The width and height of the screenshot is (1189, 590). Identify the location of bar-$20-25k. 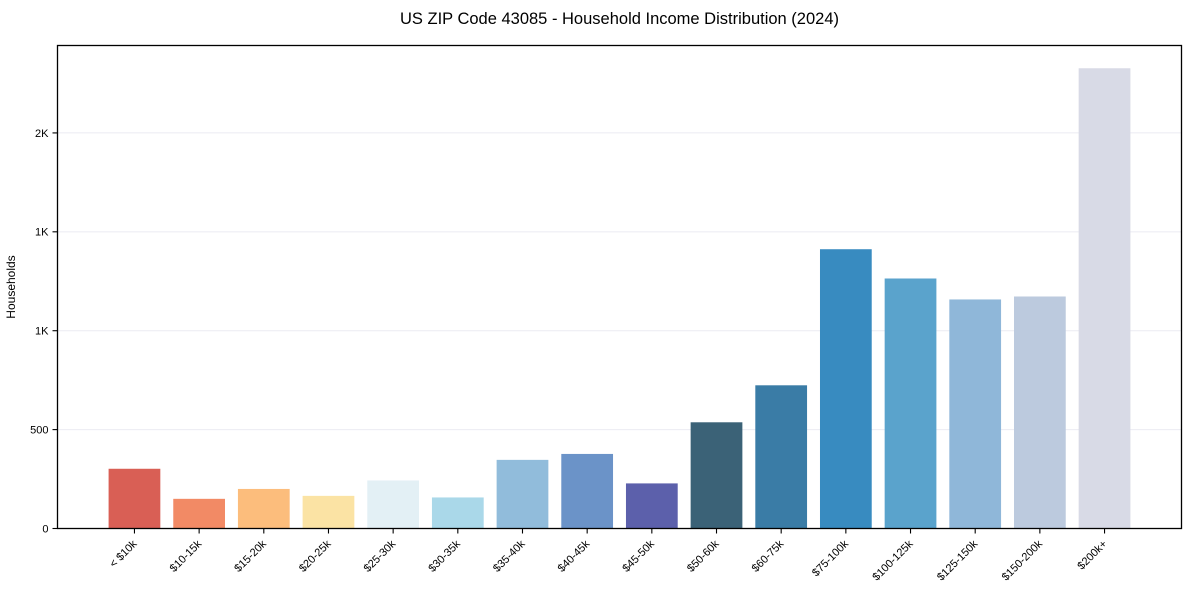
(328, 512).